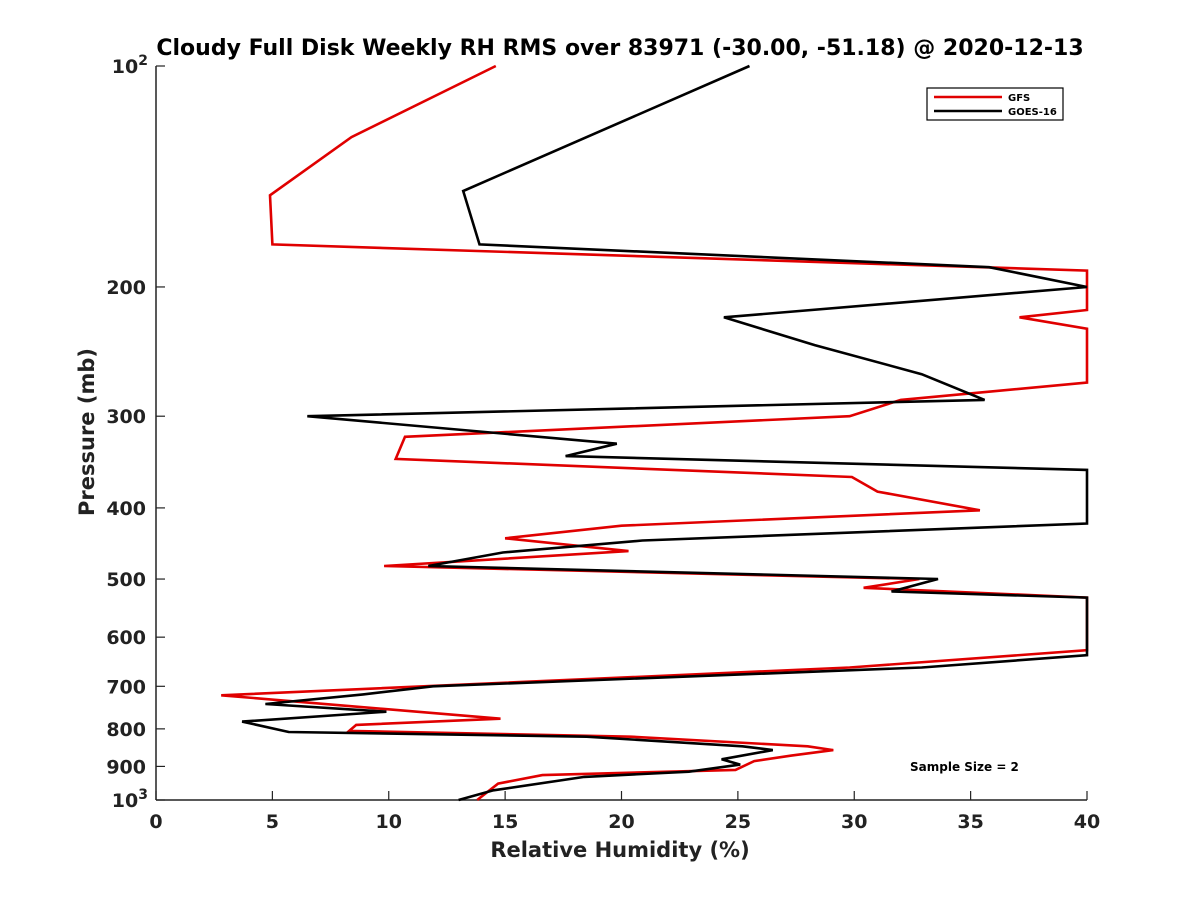 The width and height of the screenshot is (1200, 900). Describe the element at coordinates (738, 822) in the screenshot. I see `x-tick-label: 25` at that location.